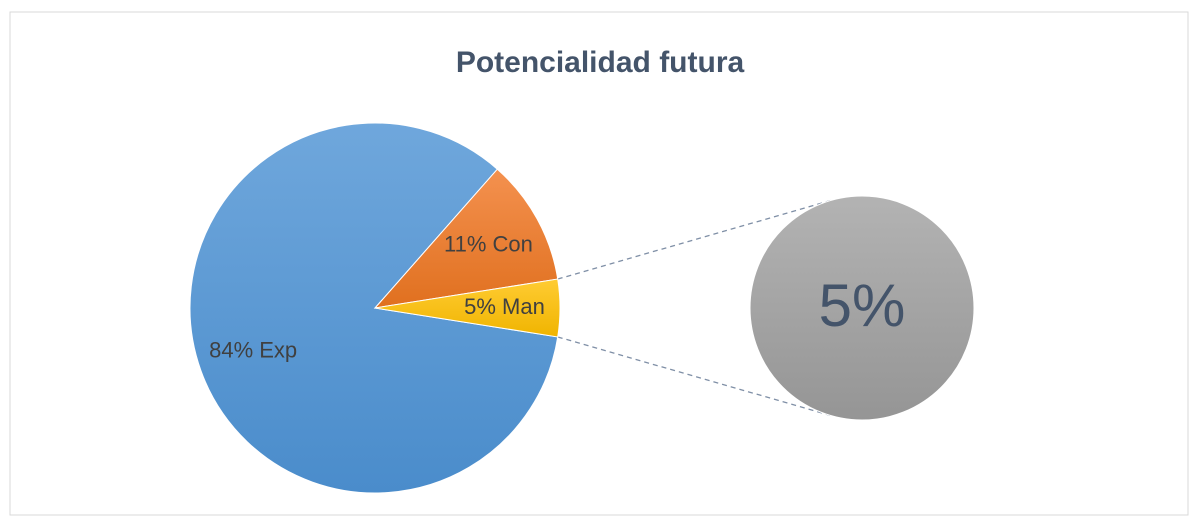 The image size is (1198, 520). I want to click on data-label: 5% Man, so click(504, 306).